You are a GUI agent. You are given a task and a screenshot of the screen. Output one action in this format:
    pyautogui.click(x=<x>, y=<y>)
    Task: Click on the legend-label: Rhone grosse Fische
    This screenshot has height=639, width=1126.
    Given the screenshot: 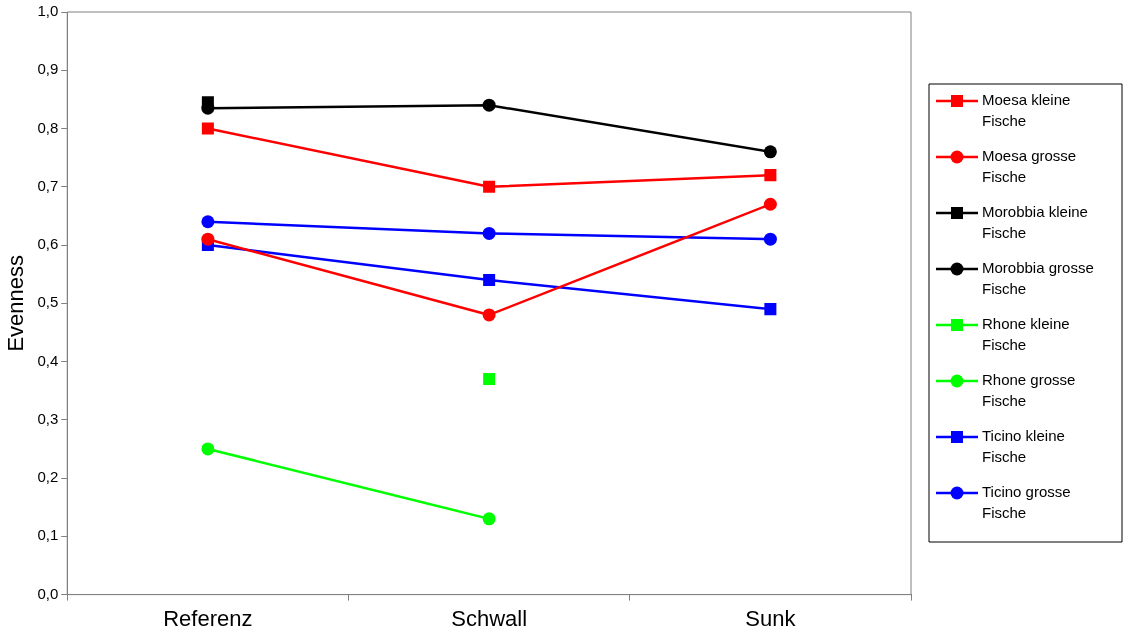 What is the action you would take?
    pyautogui.click(x=1029, y=390)
    